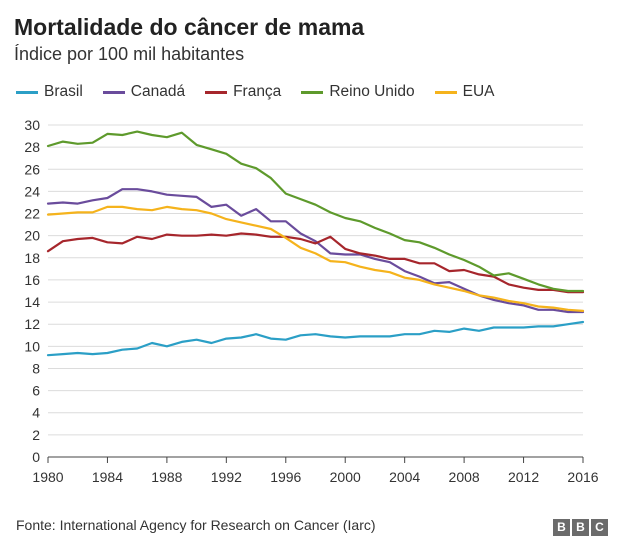 This screenshot has height=553, width=624. Describe the element at coordinates (257, 91) in the screenshot. I see `legend-label: França` at that location.